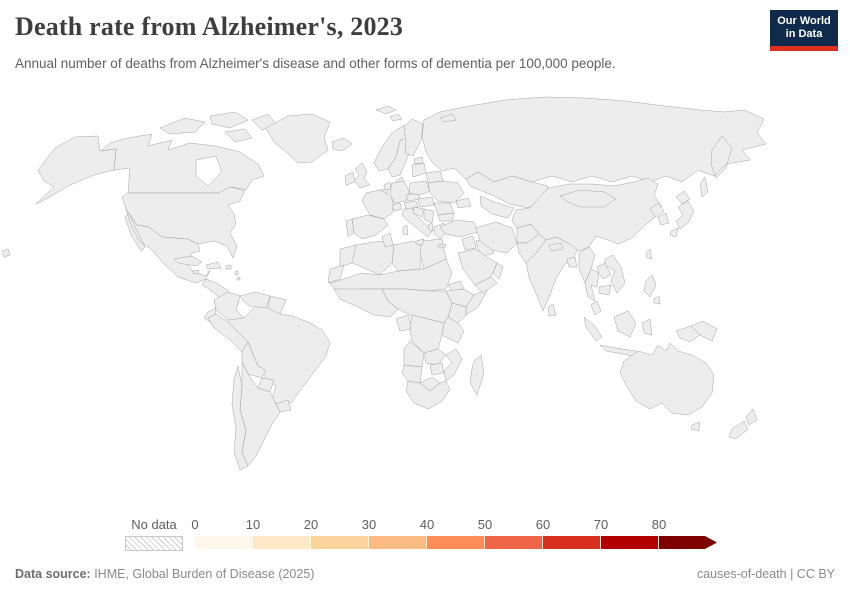 This screenshot has width=850, height=600. Describe the element at coordinates (446, 192) in the screenshot. I see `country-ukraine` at that location.